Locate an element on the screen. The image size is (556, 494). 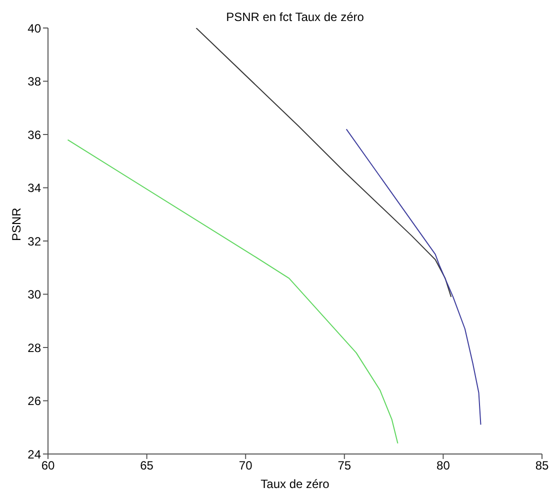
x-tick-label: 60 is located at coordinates (48, 465).